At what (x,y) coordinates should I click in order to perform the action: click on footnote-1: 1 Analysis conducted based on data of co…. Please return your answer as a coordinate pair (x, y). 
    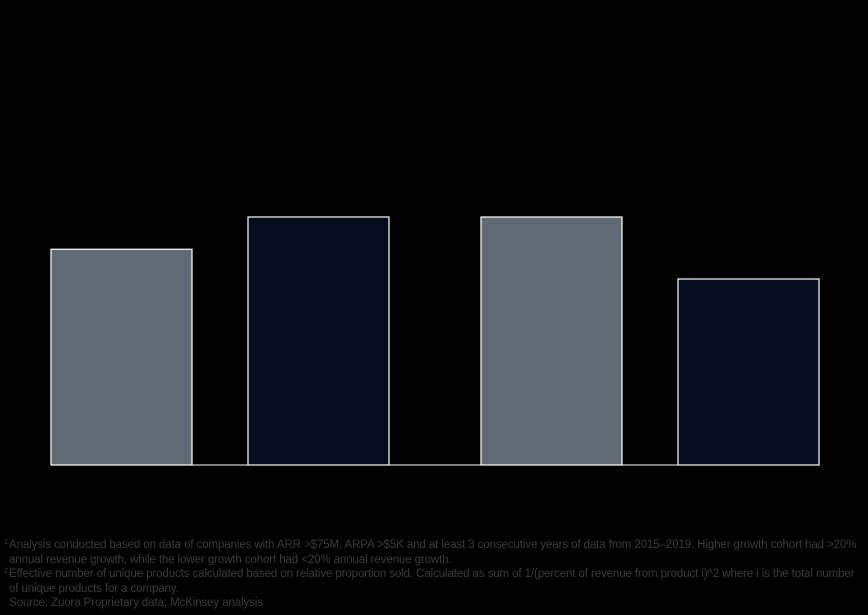
    Looking at the image, I should click on (434, 552).